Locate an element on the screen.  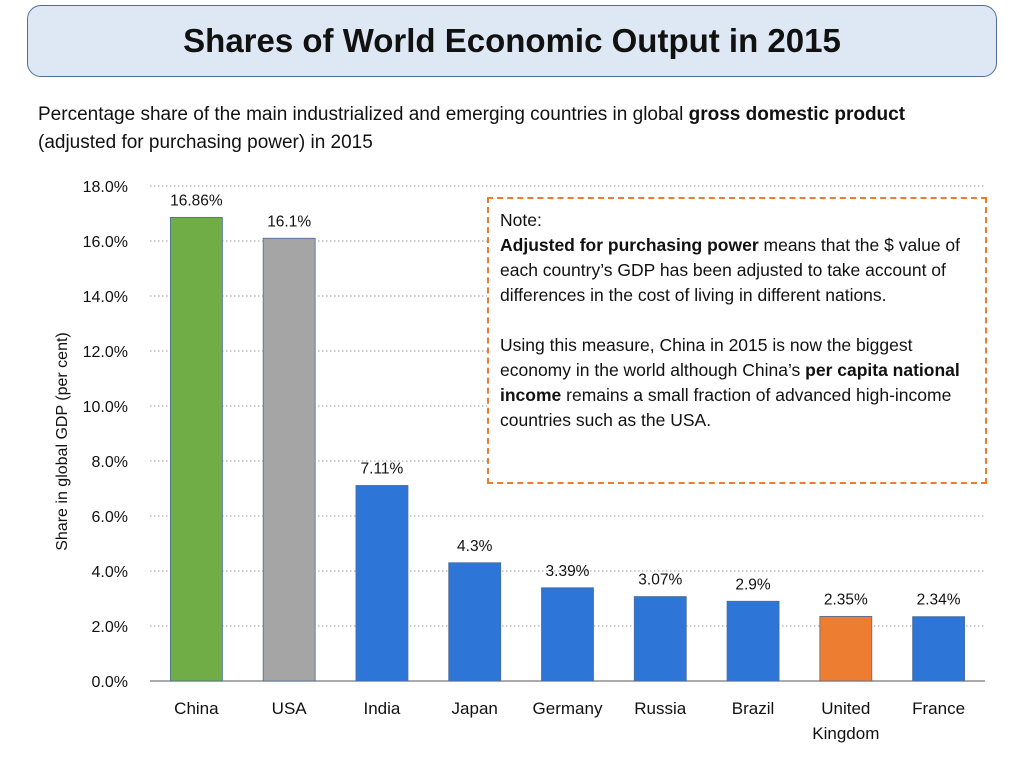
subtitle-text-2: (adjusted for purchasing power) in 2015 is located at coordinates (205, 142).